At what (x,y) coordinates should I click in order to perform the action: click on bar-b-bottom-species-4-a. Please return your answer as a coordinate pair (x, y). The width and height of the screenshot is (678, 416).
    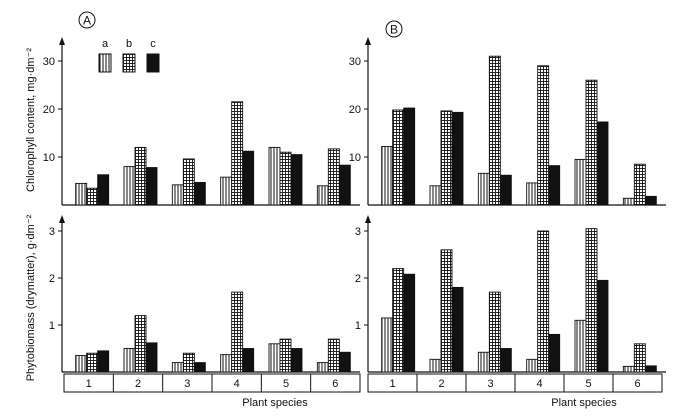
    Looking at the image, I should click on (532, 365).